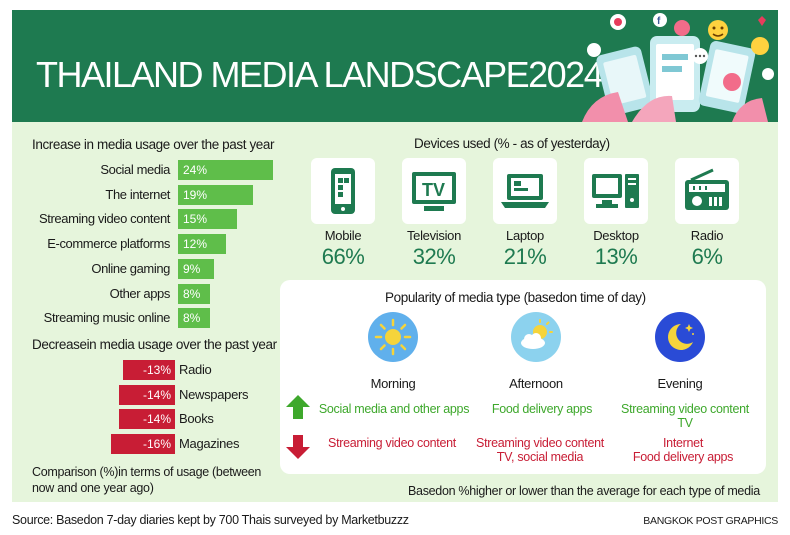 This screenshot has width=790, height=535. What do you see at coordinates (434, 235) in the screenshot?
I see `device-name-television: Television` at bounding box center [434, 235].